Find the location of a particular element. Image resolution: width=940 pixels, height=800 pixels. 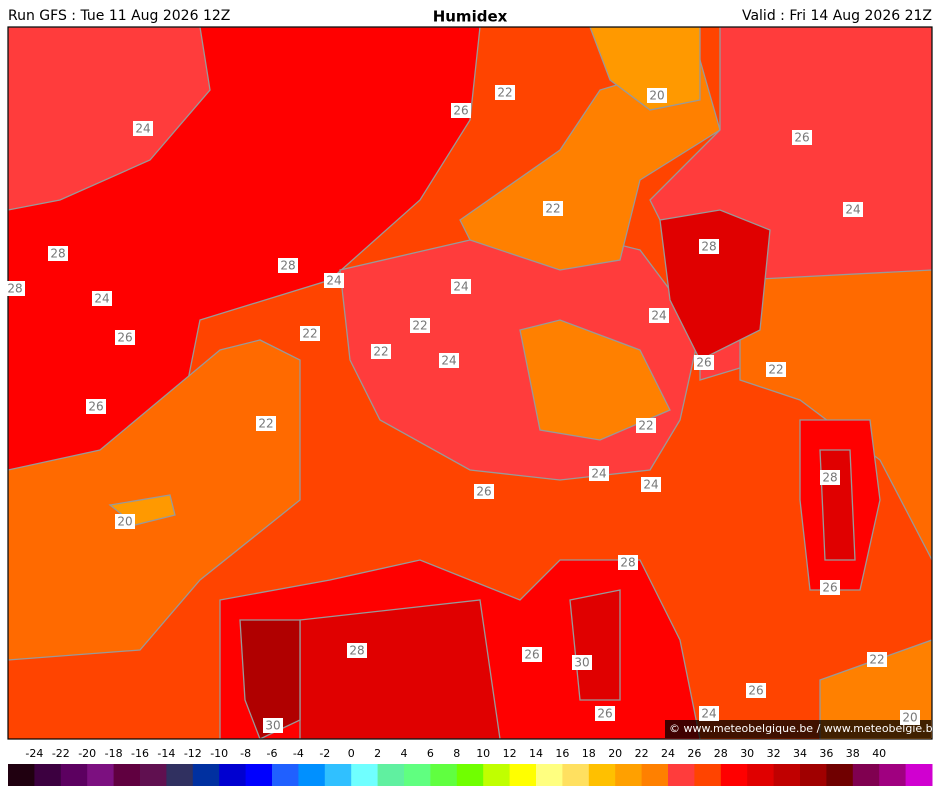

colorbar-label: -22 is located at coordinates (61, 753).